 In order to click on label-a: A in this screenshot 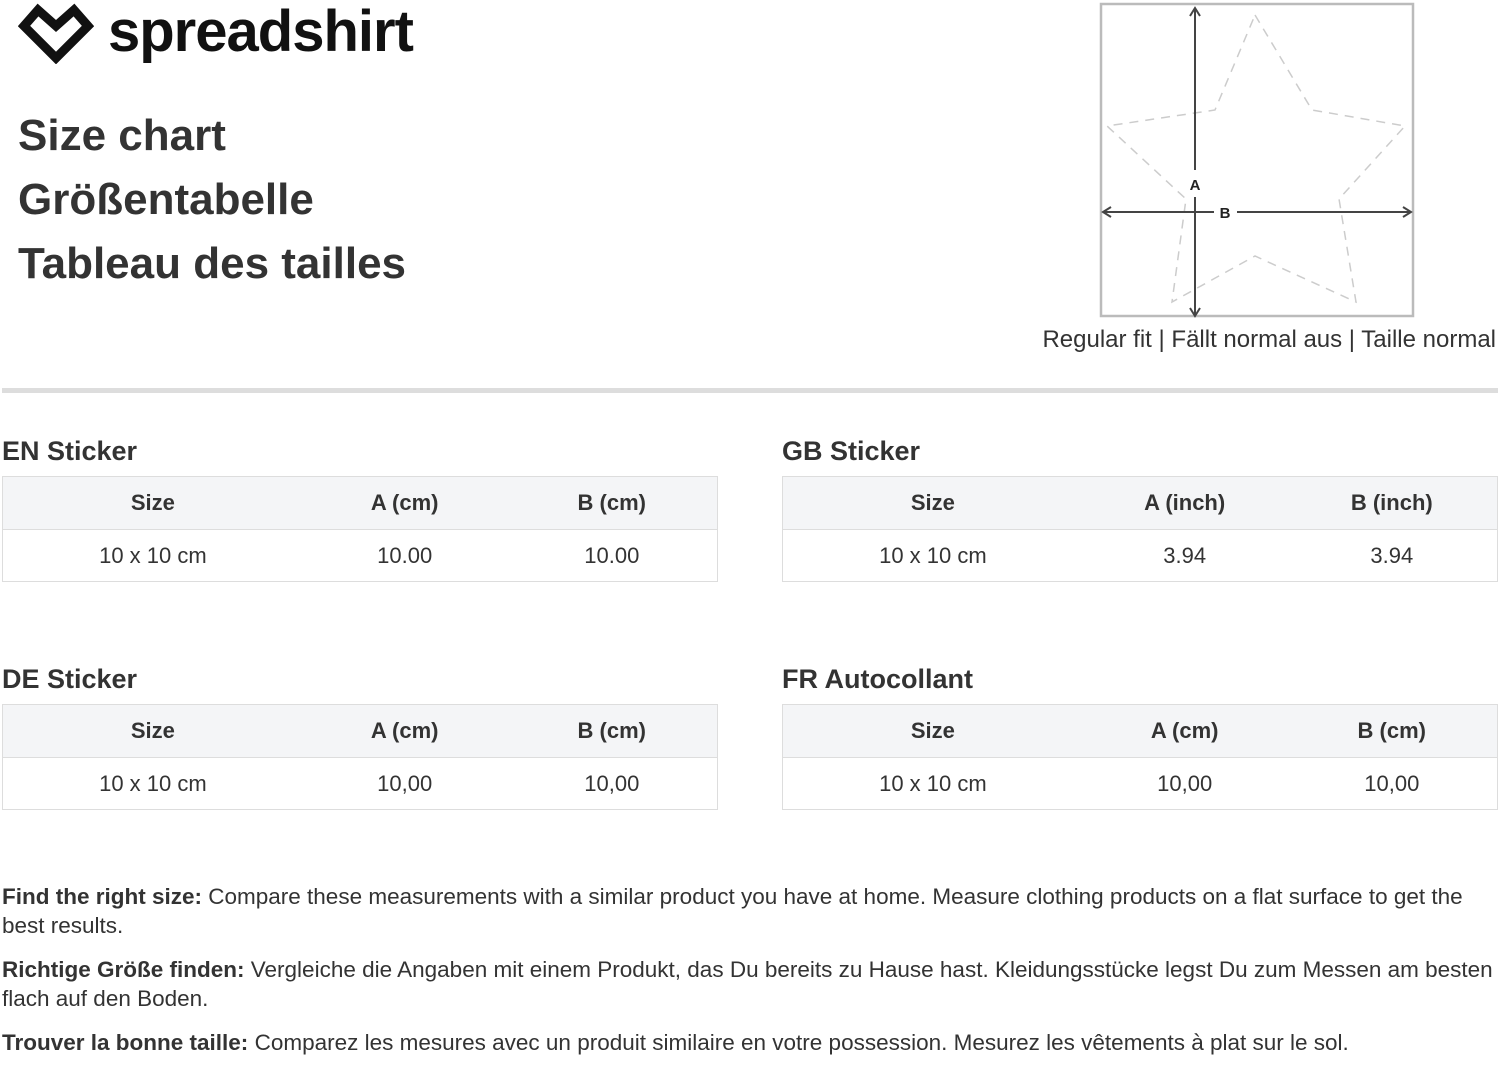, I will do `click(1195, 185)`.